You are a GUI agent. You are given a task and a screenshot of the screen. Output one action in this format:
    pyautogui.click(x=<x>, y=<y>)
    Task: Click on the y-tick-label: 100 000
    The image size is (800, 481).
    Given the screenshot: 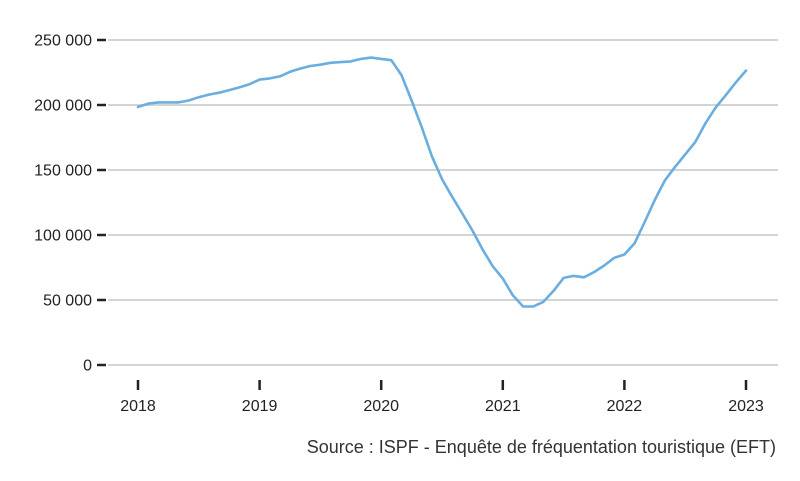 What is the action you would take?
    pyautogui.click(x=63, y=236)
    